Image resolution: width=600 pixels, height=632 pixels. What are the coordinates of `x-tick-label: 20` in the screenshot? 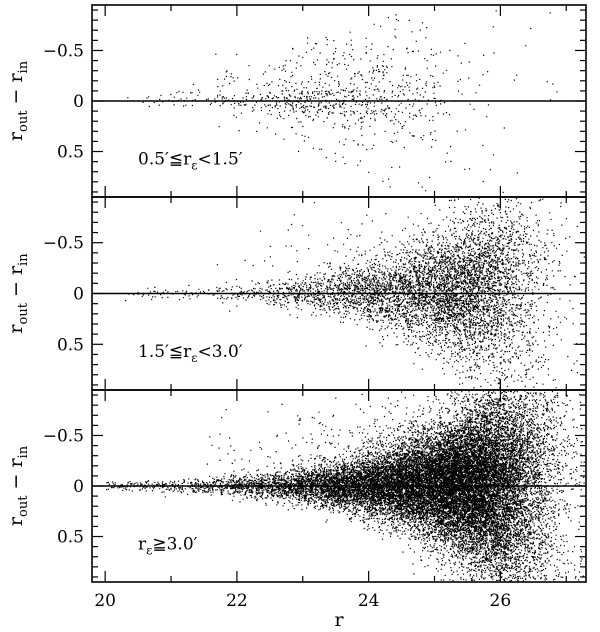 It's located at (105, 601).